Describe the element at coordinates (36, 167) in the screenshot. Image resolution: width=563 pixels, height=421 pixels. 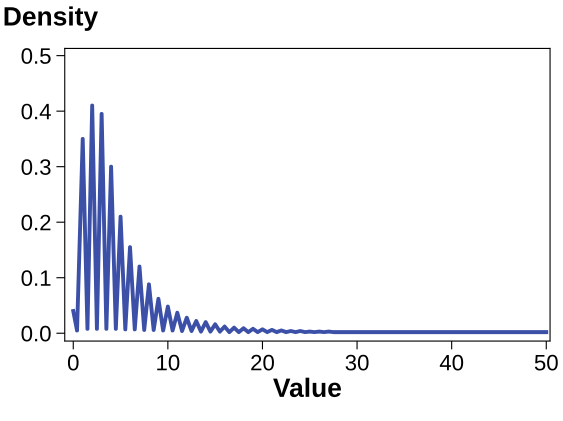
I see `y-tick-label: 0.3` at that location.